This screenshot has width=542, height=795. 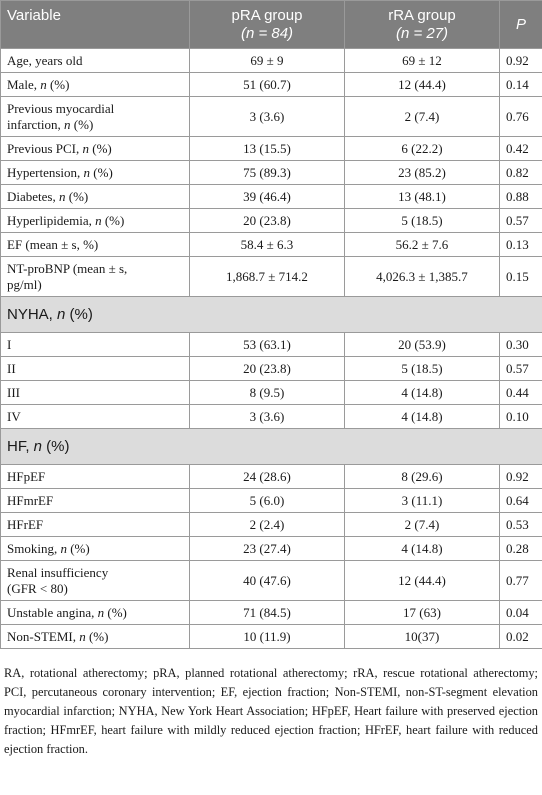 What do you see at coordinates (520, 276) in the screenshot?
I see `p-value: 0.15` at bounding box center [520, 276].